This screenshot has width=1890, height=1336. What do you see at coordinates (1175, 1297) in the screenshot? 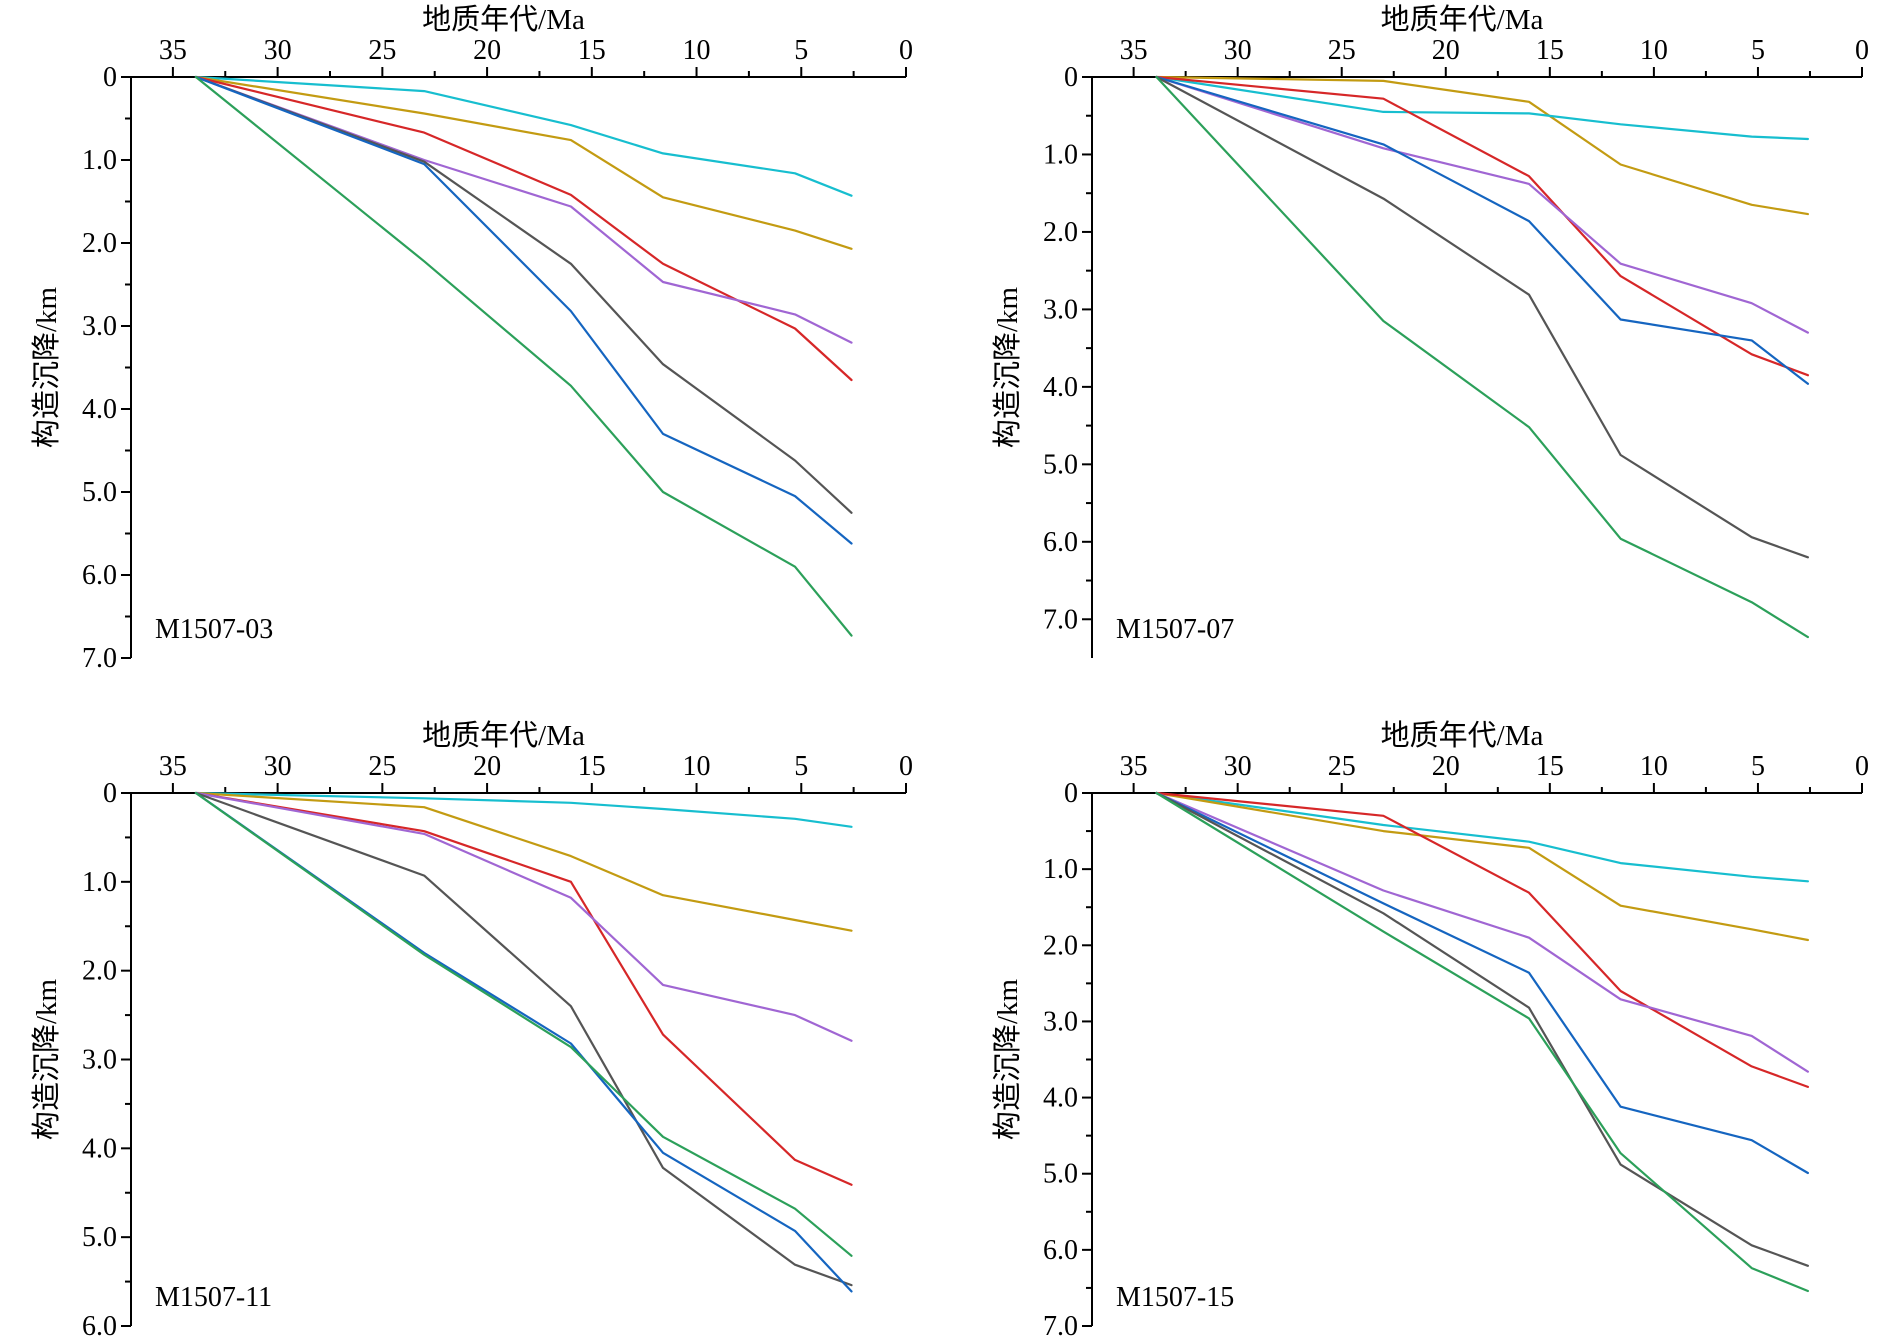
I see `well-label: M1507-15` at bounding box center [1175, 1297].